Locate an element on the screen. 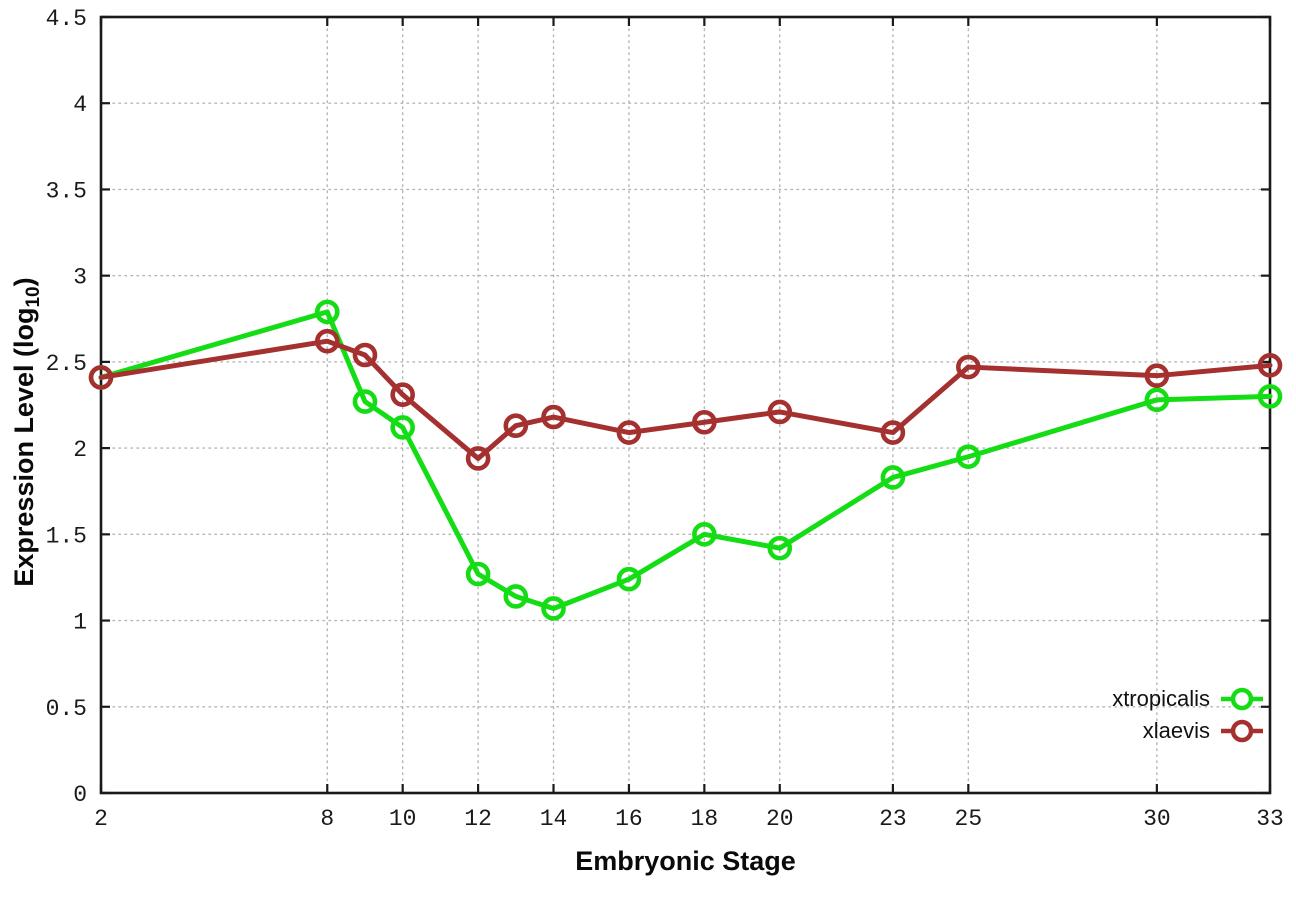 Image resolution: width=1296 pixels, height=907 pixels. y-axis-title: Expression Level (log10) is located at coordinates (27, 431).